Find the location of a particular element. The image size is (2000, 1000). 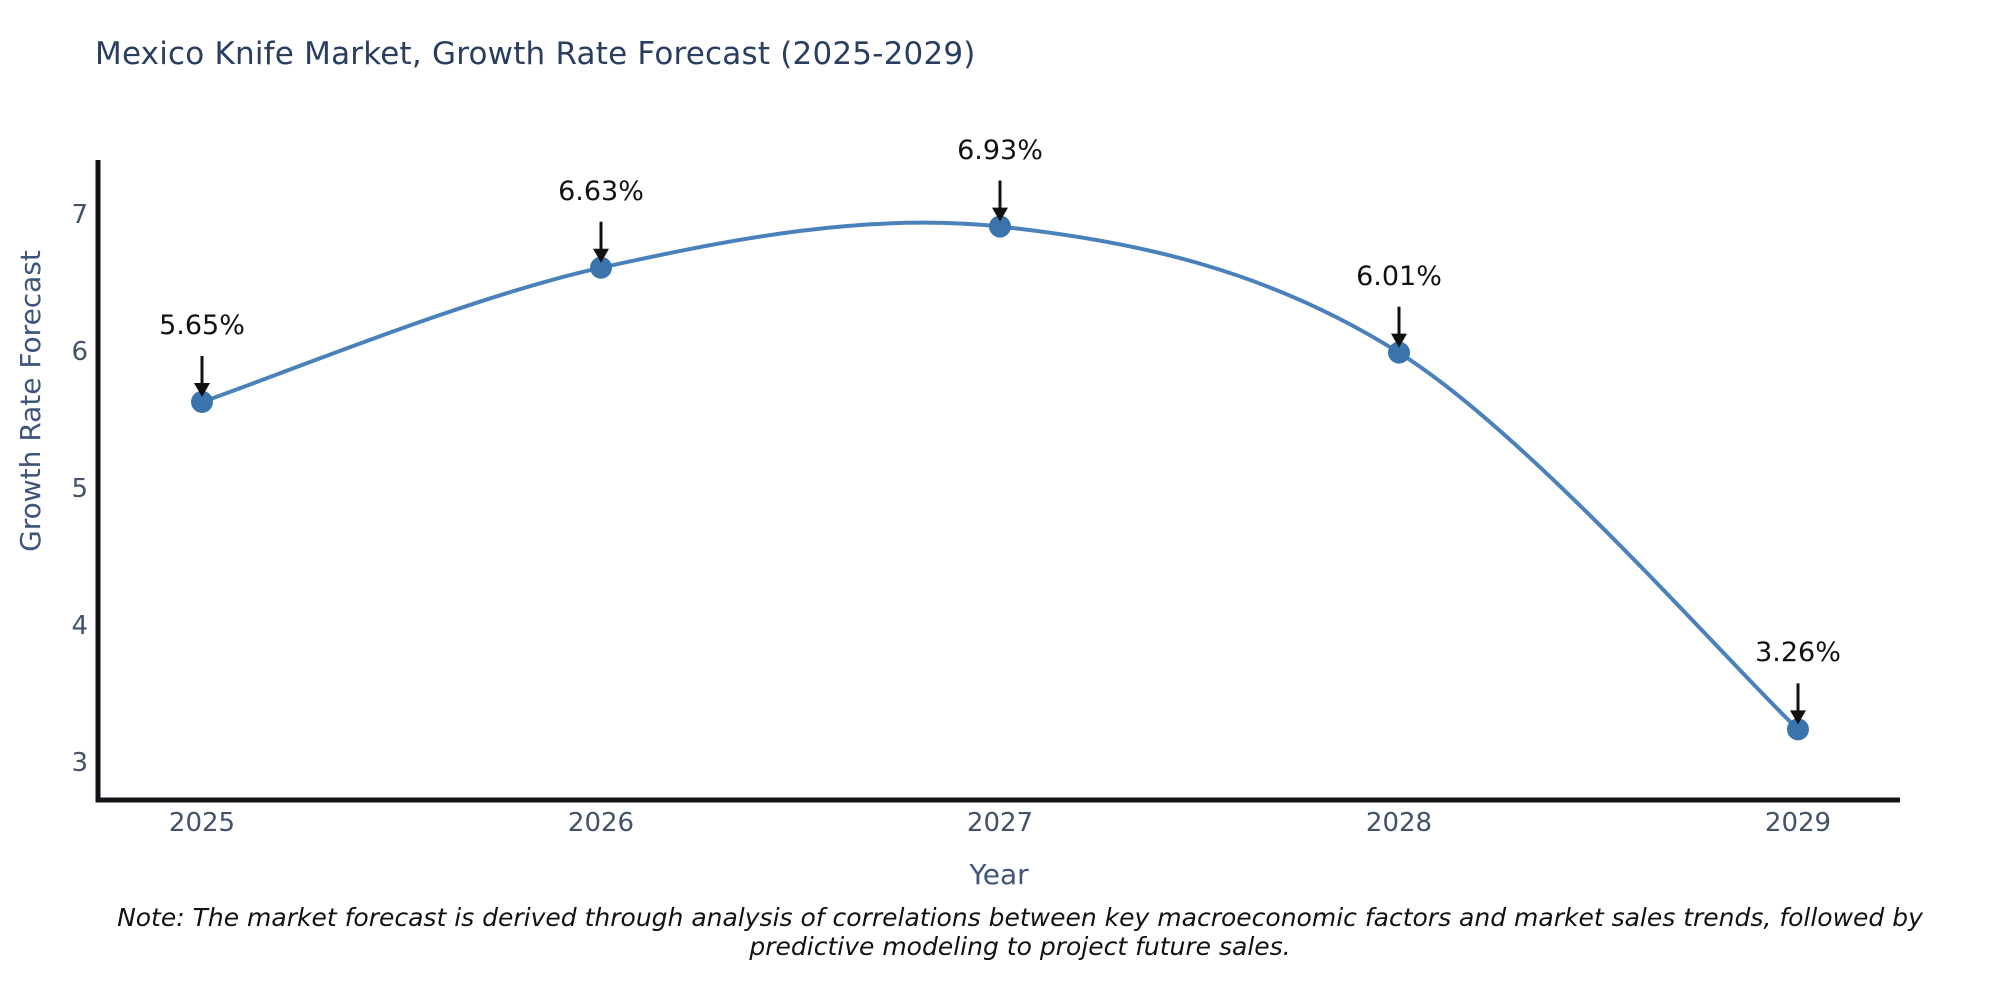

annotation-label: 3.26% is located at coordinates (1798, 653).